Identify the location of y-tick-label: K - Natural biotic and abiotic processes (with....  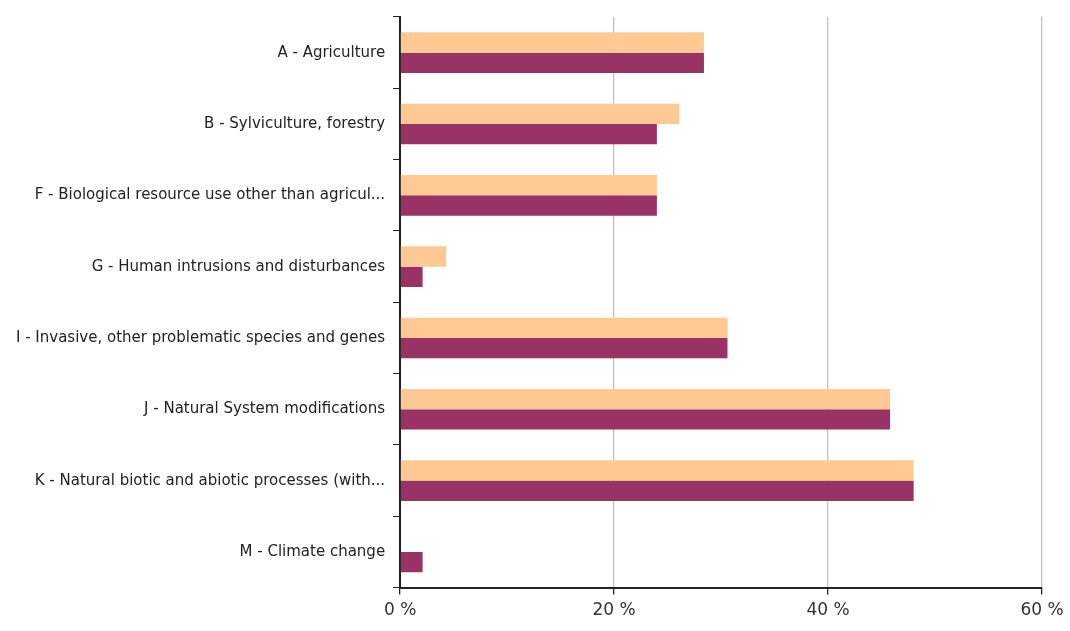
(210, 479).